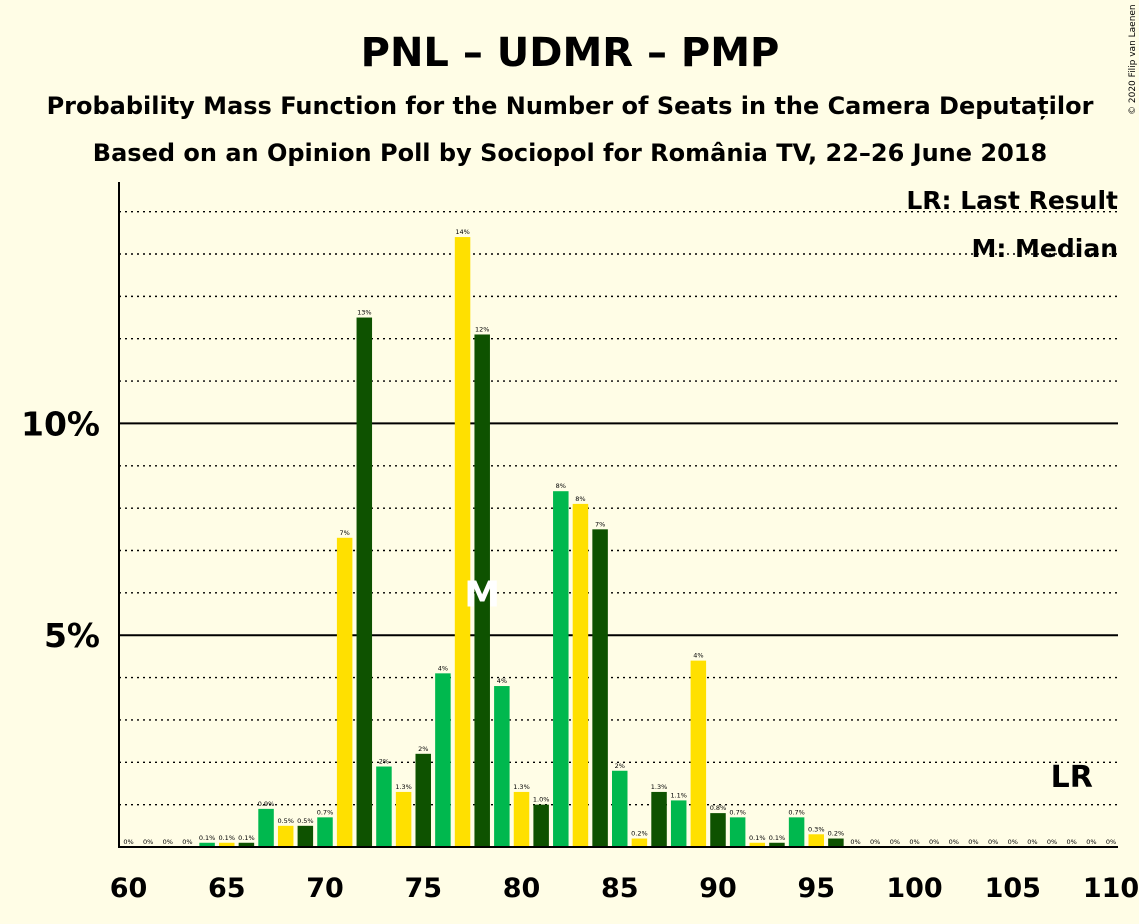 Image resolution: width=1139 pixels, height=924 pixels. I want to click on bar-label-seat-99: 0%, so click(895, 842).